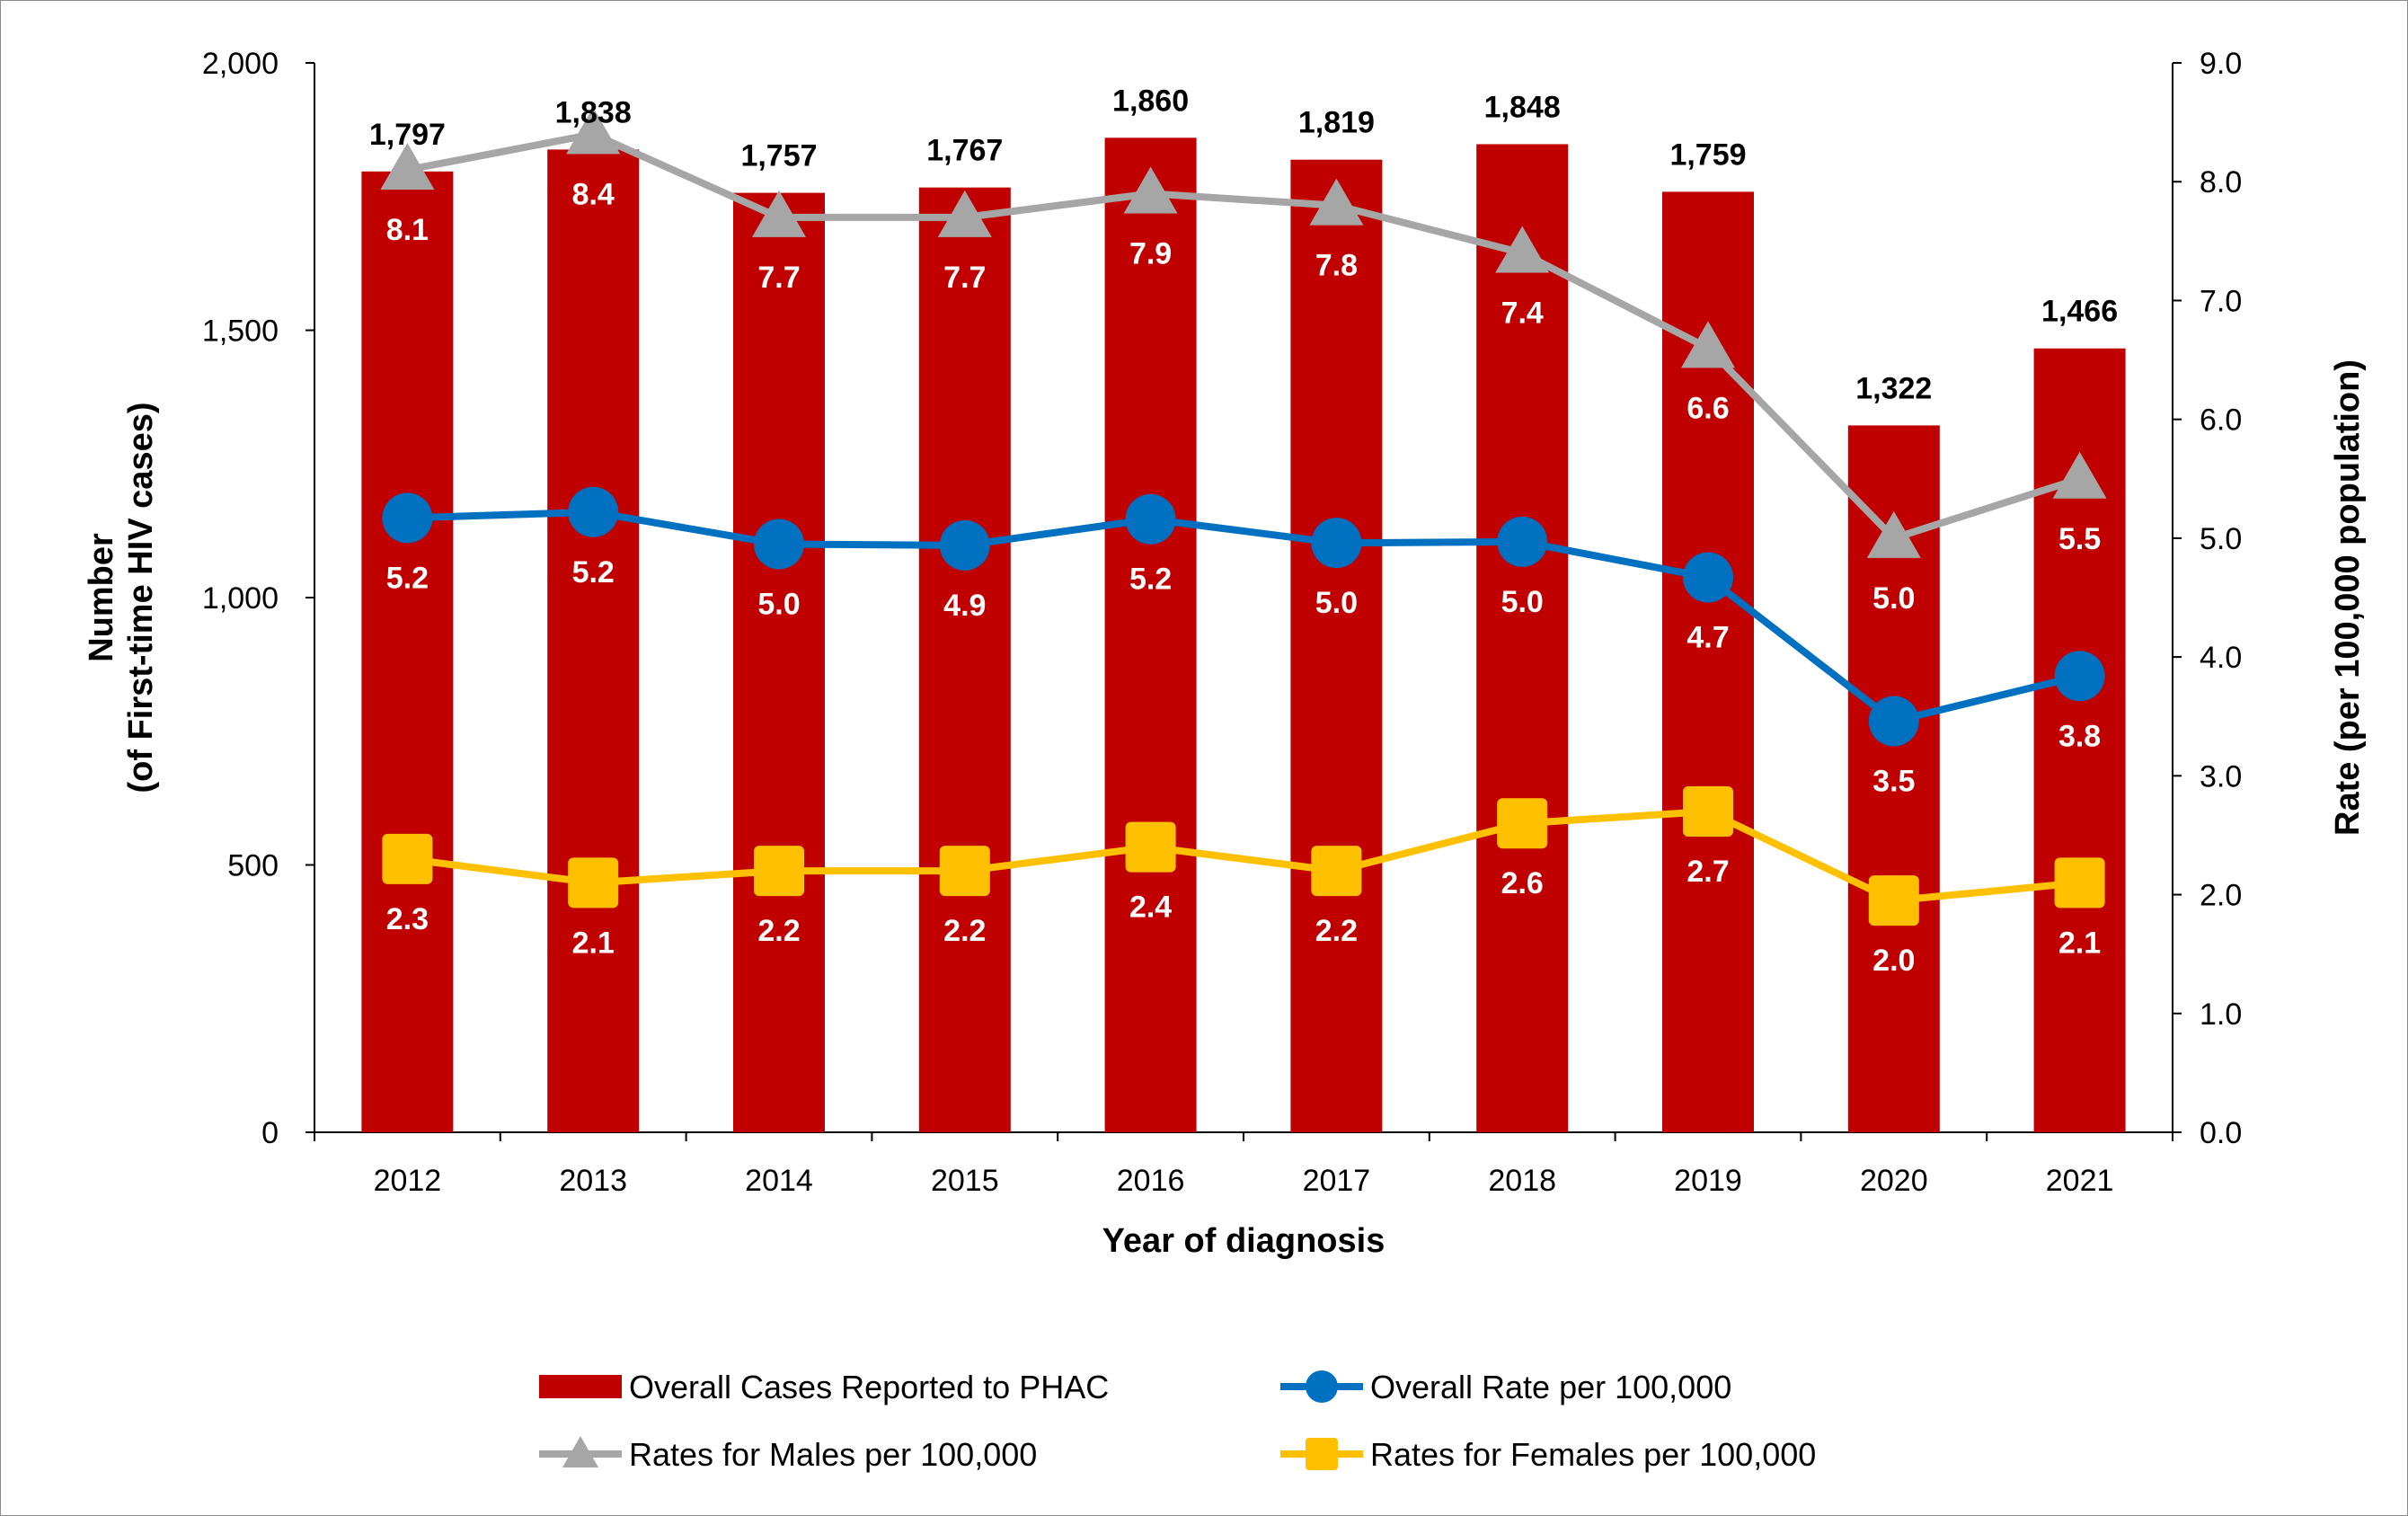  Describe the element at coordinates (779, 1181) in the screenshot. I see `x-tick-label: 2014` at that location.